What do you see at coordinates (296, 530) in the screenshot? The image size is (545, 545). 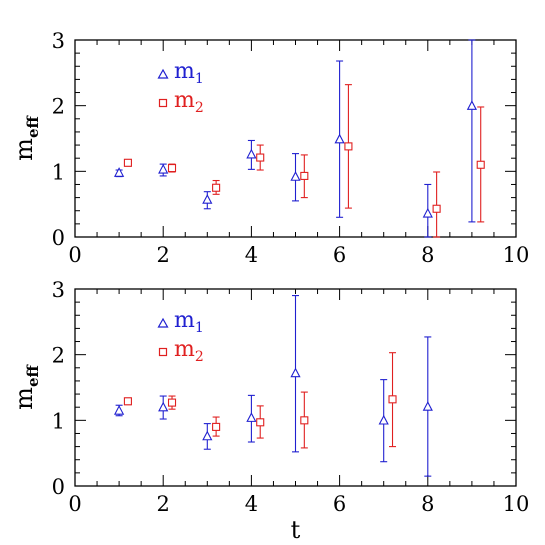 I see `x-axis-label: t` at bounding box center [296, 530].